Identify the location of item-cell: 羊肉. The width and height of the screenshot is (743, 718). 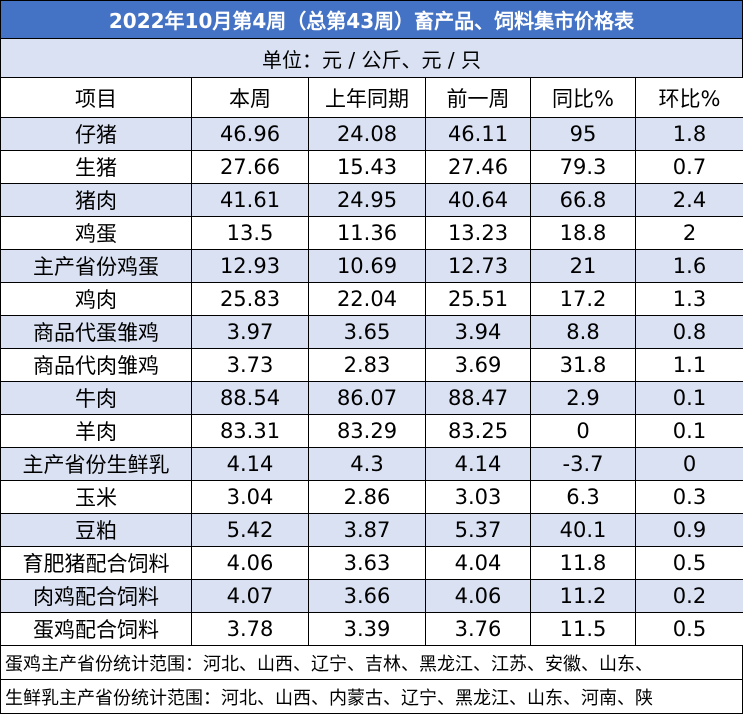
(96, 431).